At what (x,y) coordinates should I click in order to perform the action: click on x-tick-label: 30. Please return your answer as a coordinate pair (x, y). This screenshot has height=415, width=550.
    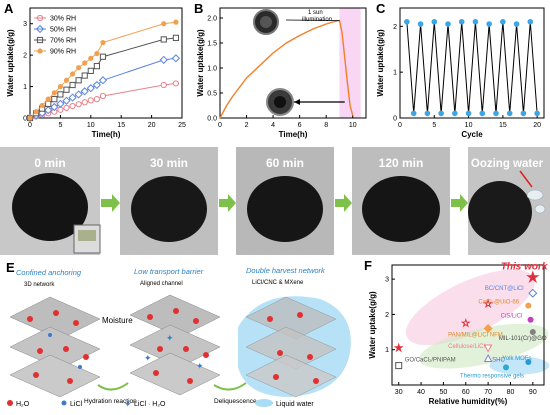
    Looking at the image, I should click on (399, 392).